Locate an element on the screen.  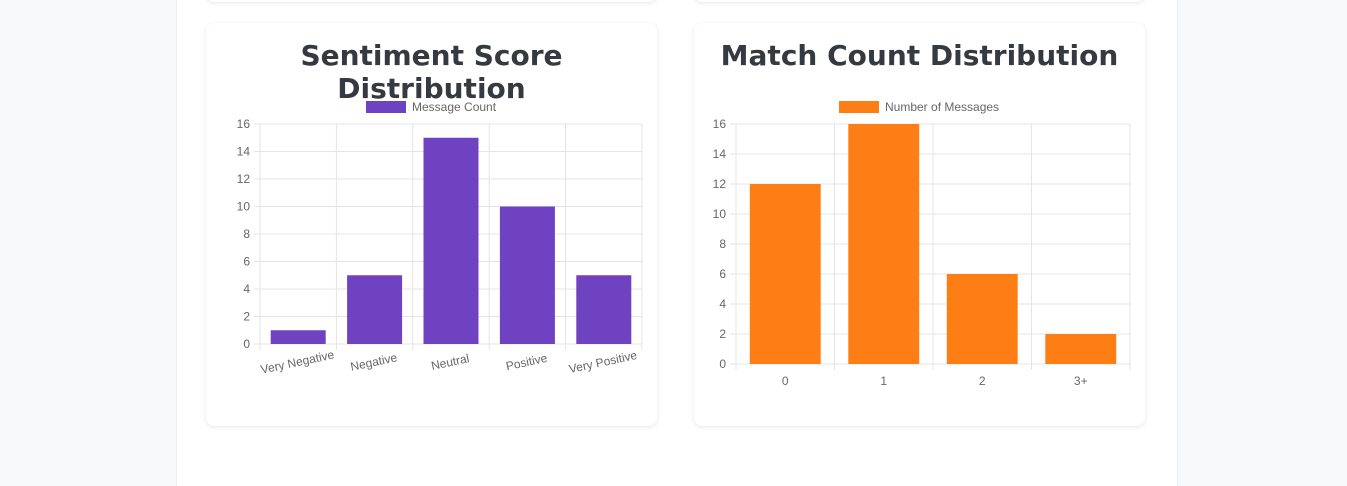
legend: Message Count is located at coordinates (431, 107).